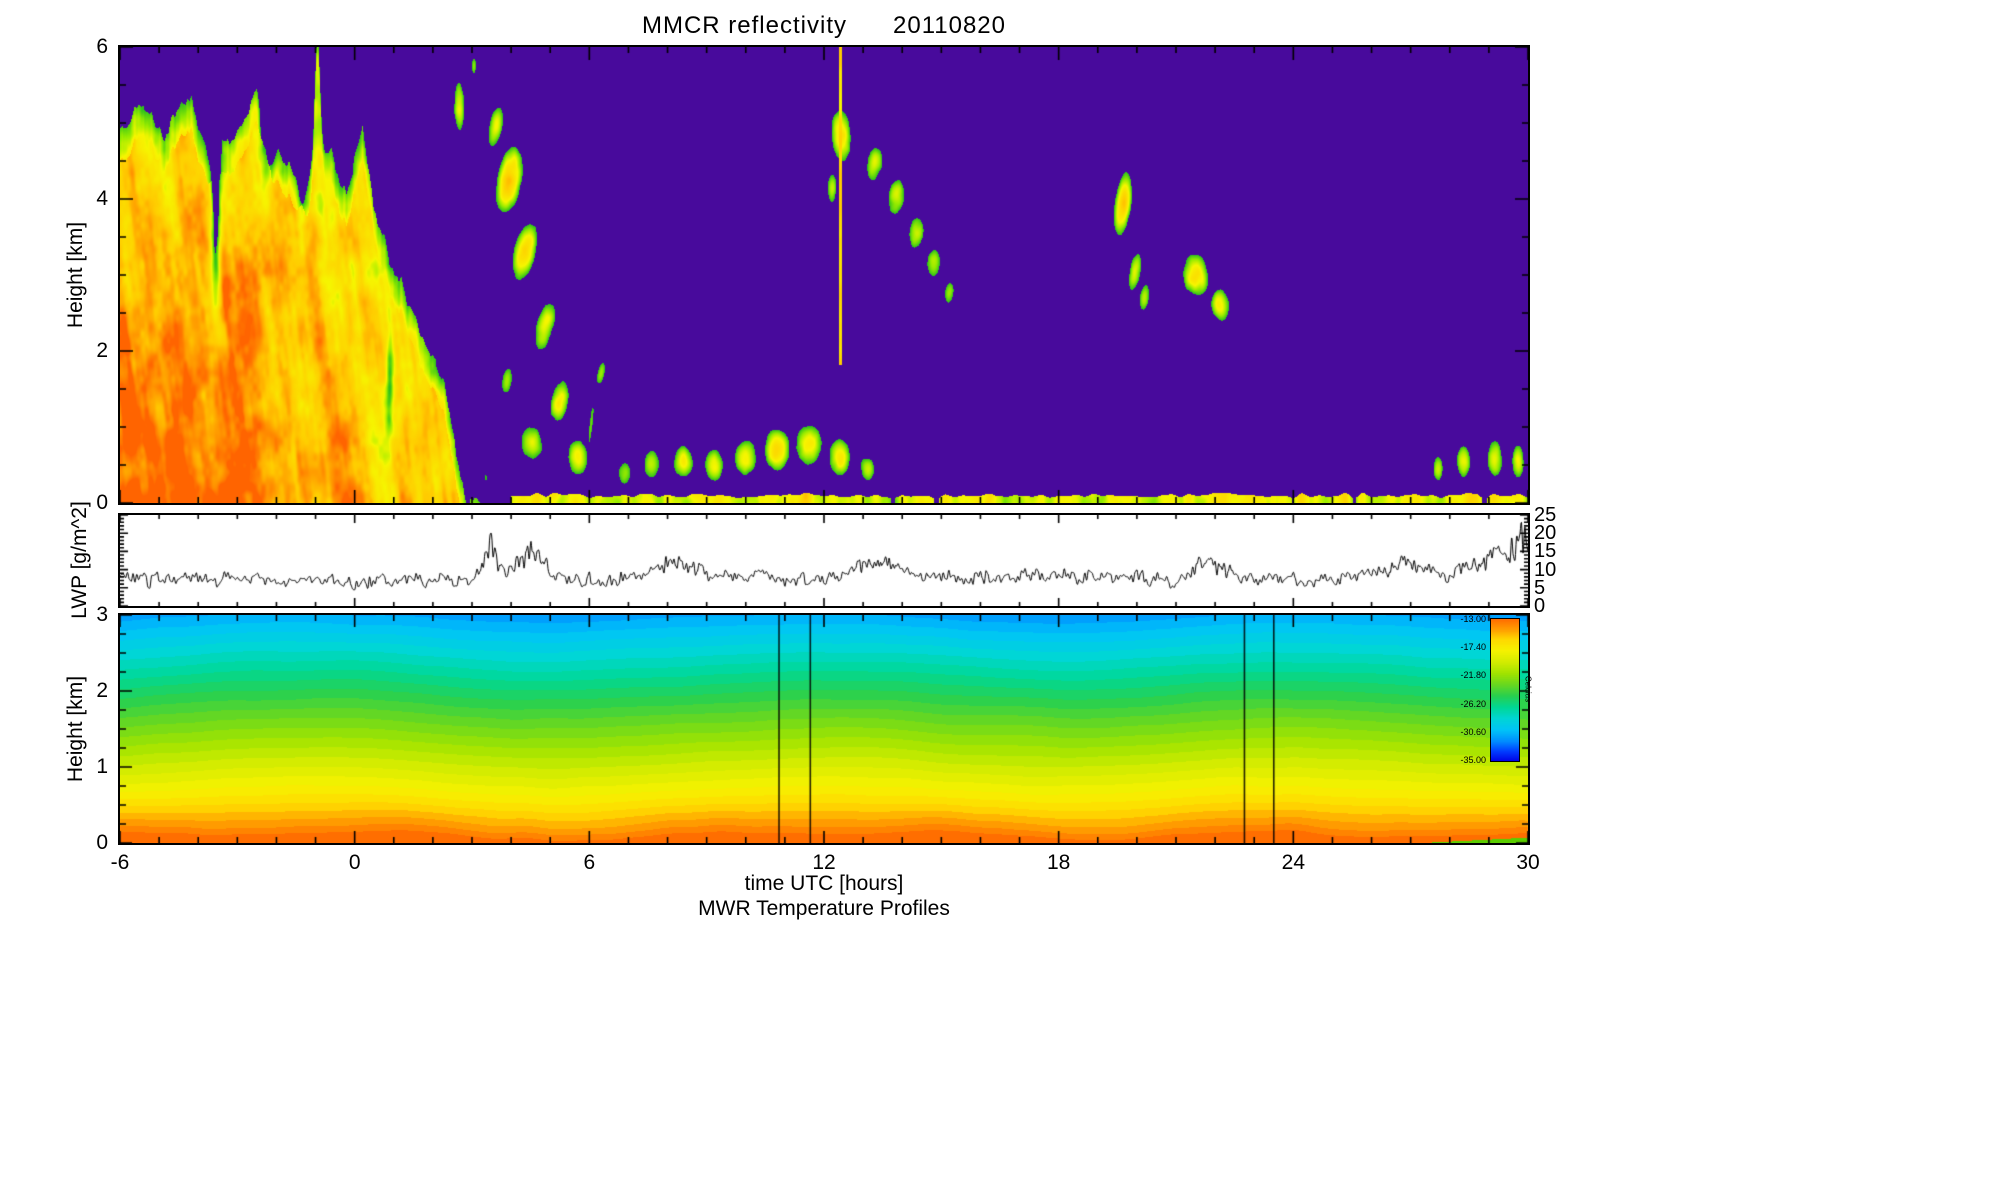 This screenshot has width=2000, height=1200. I want to click on lwp-y-tick-label: 25, so click(1545, 515).